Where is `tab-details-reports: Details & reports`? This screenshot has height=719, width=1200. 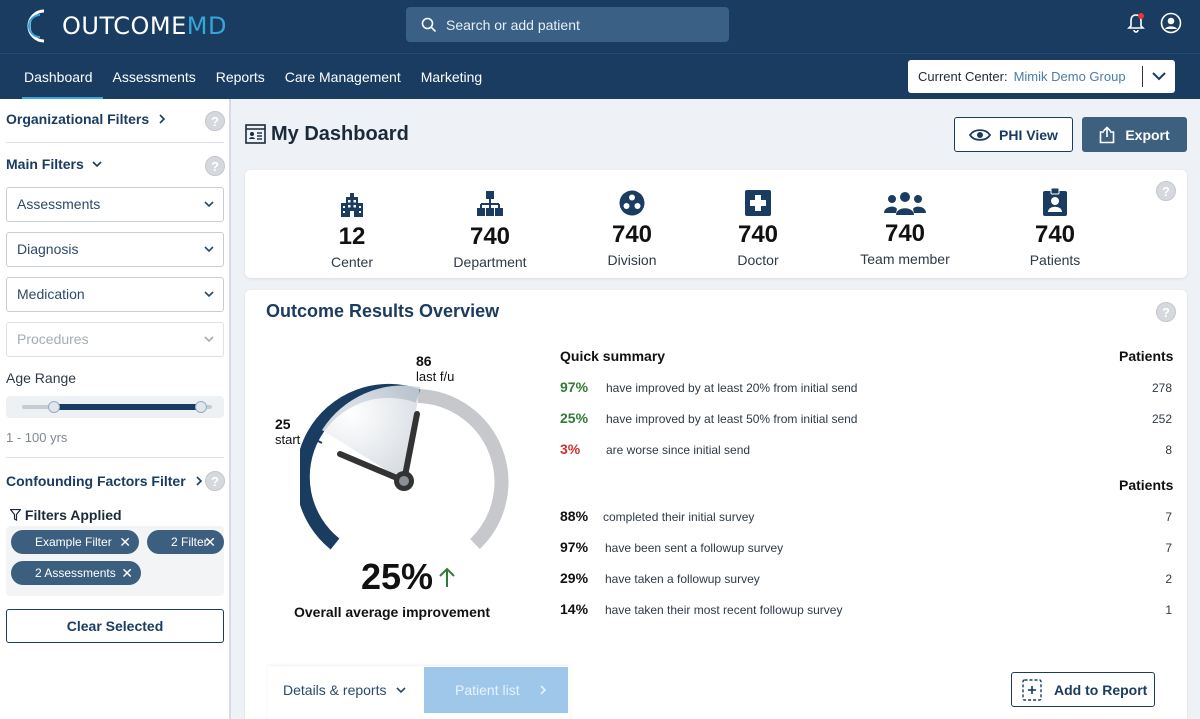
tab-details-reports: Details & reports is located at coordinates (344, 690).